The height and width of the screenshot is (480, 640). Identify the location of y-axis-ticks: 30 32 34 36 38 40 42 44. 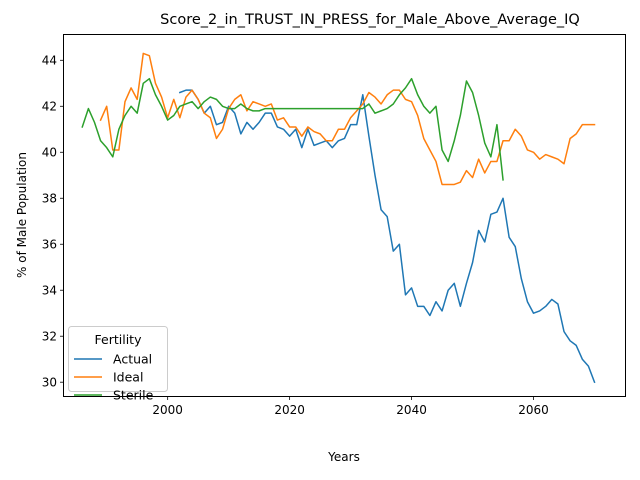
(53, 222).